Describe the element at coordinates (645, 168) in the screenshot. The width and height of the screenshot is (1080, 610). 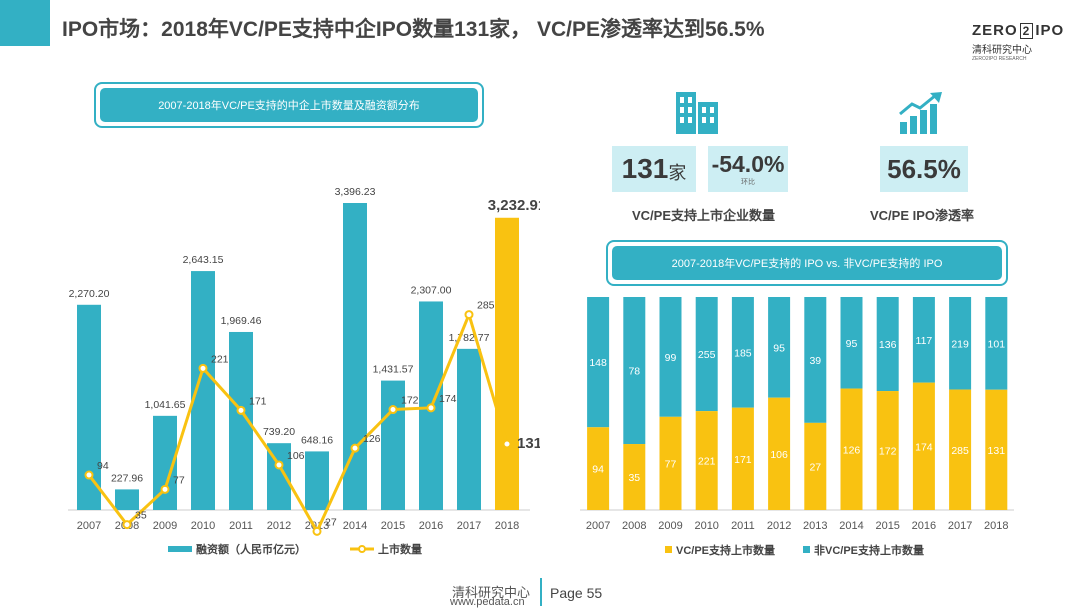
I see `kpi-count-value: 131` at that location.